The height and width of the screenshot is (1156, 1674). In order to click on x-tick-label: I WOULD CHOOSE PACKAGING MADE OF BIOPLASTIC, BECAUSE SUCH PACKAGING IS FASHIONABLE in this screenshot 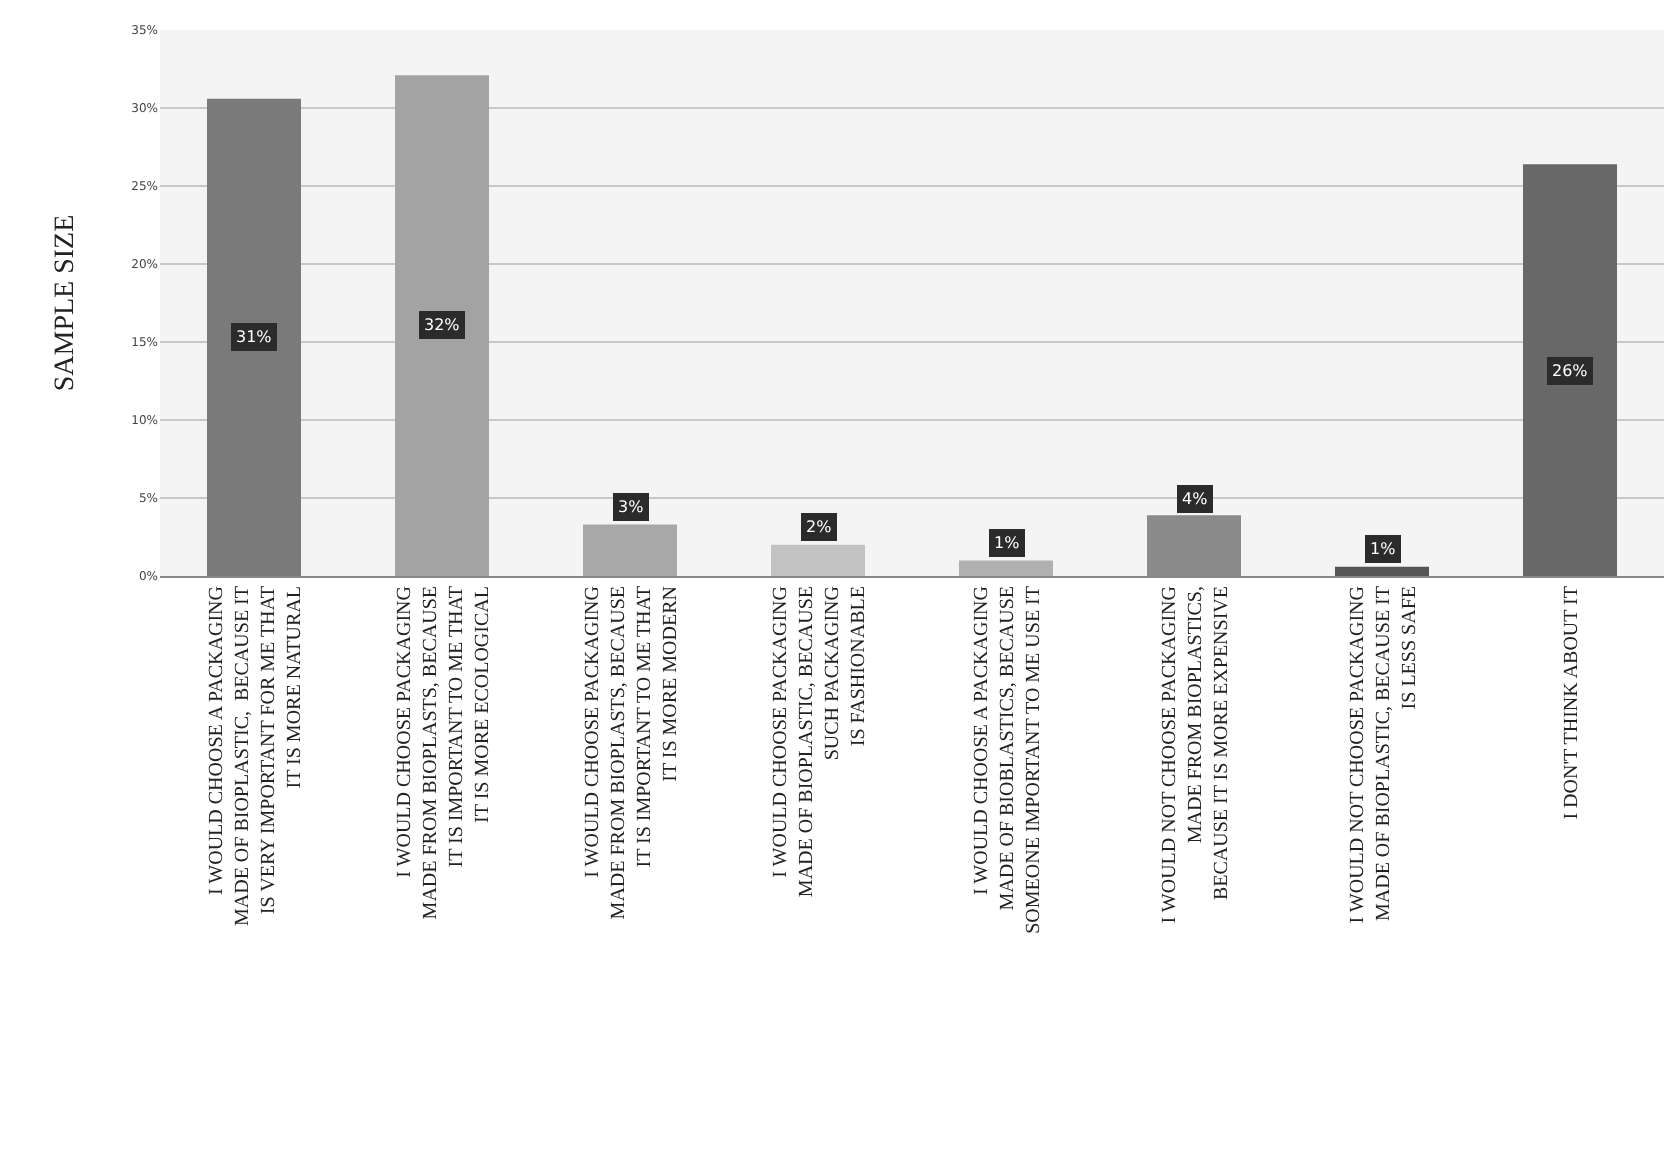, I will do `click(819, 742)`.